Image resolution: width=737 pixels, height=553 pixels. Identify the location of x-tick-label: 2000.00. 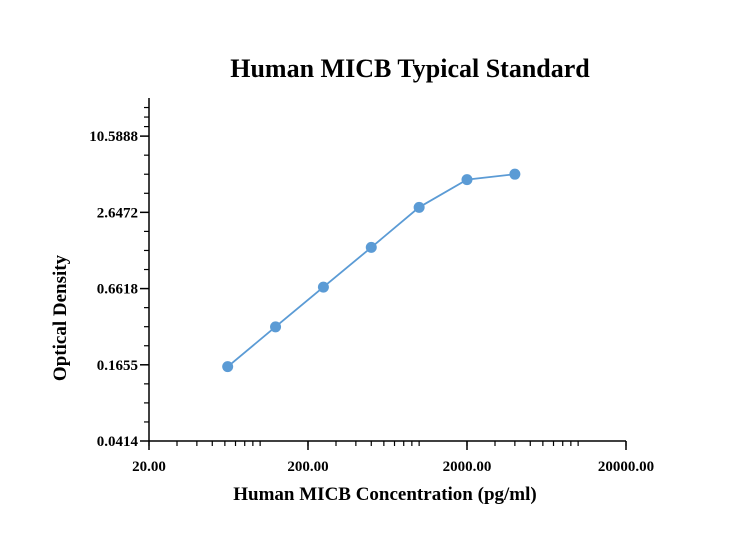
(467, 467).